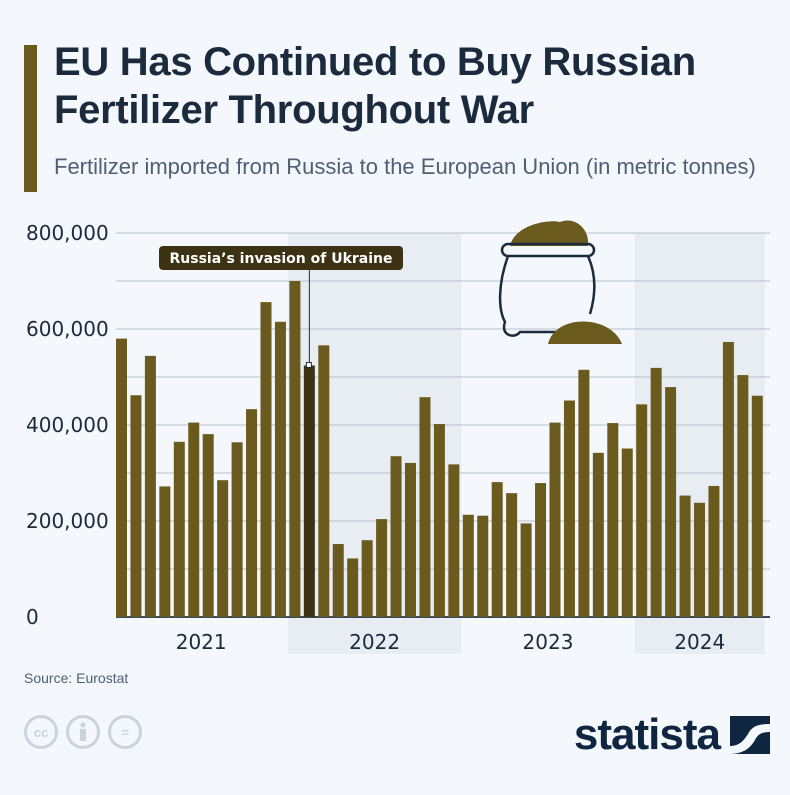 This screenshot has height=795, width=790. I want to click on title-accent-bar, so click(30, 118).